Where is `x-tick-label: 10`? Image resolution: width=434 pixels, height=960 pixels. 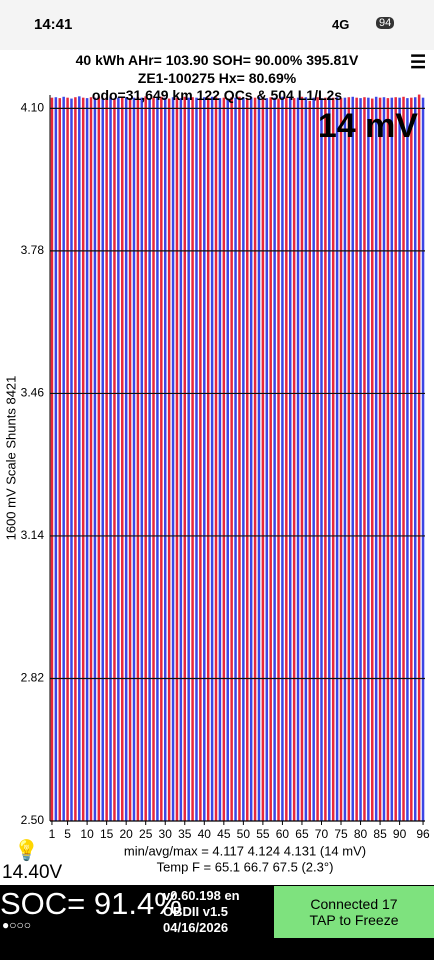
x-tick-label: 10 is located at coordinates (87, 834).